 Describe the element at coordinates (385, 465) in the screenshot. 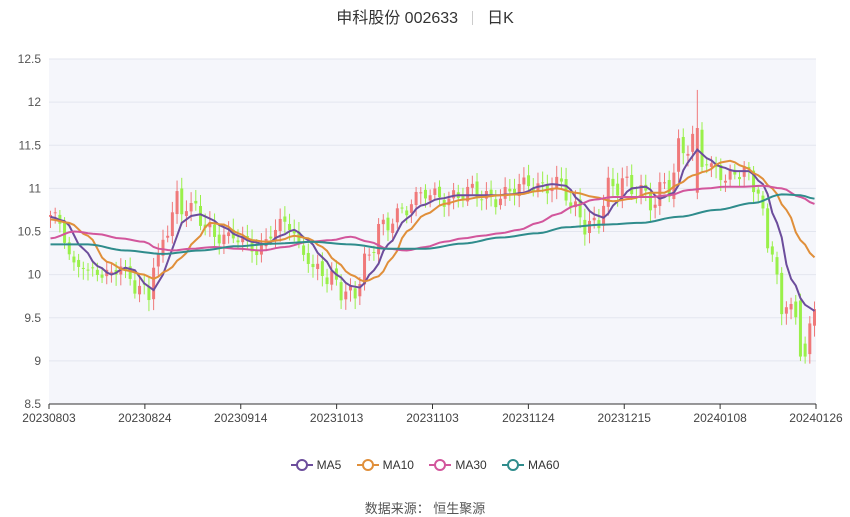

I see `legend-ma10: MA10` at that location.